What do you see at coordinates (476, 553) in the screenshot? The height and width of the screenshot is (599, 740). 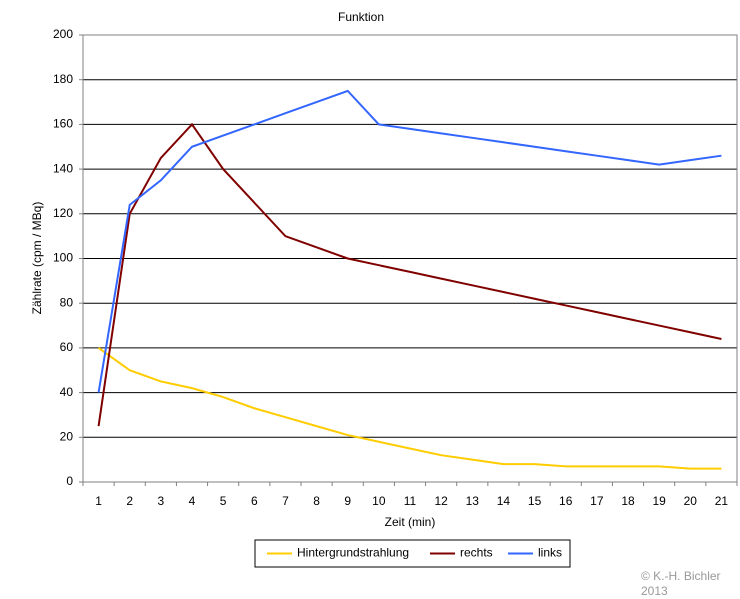 I see `legend-label: rechts` at bounding box center [476, 553].